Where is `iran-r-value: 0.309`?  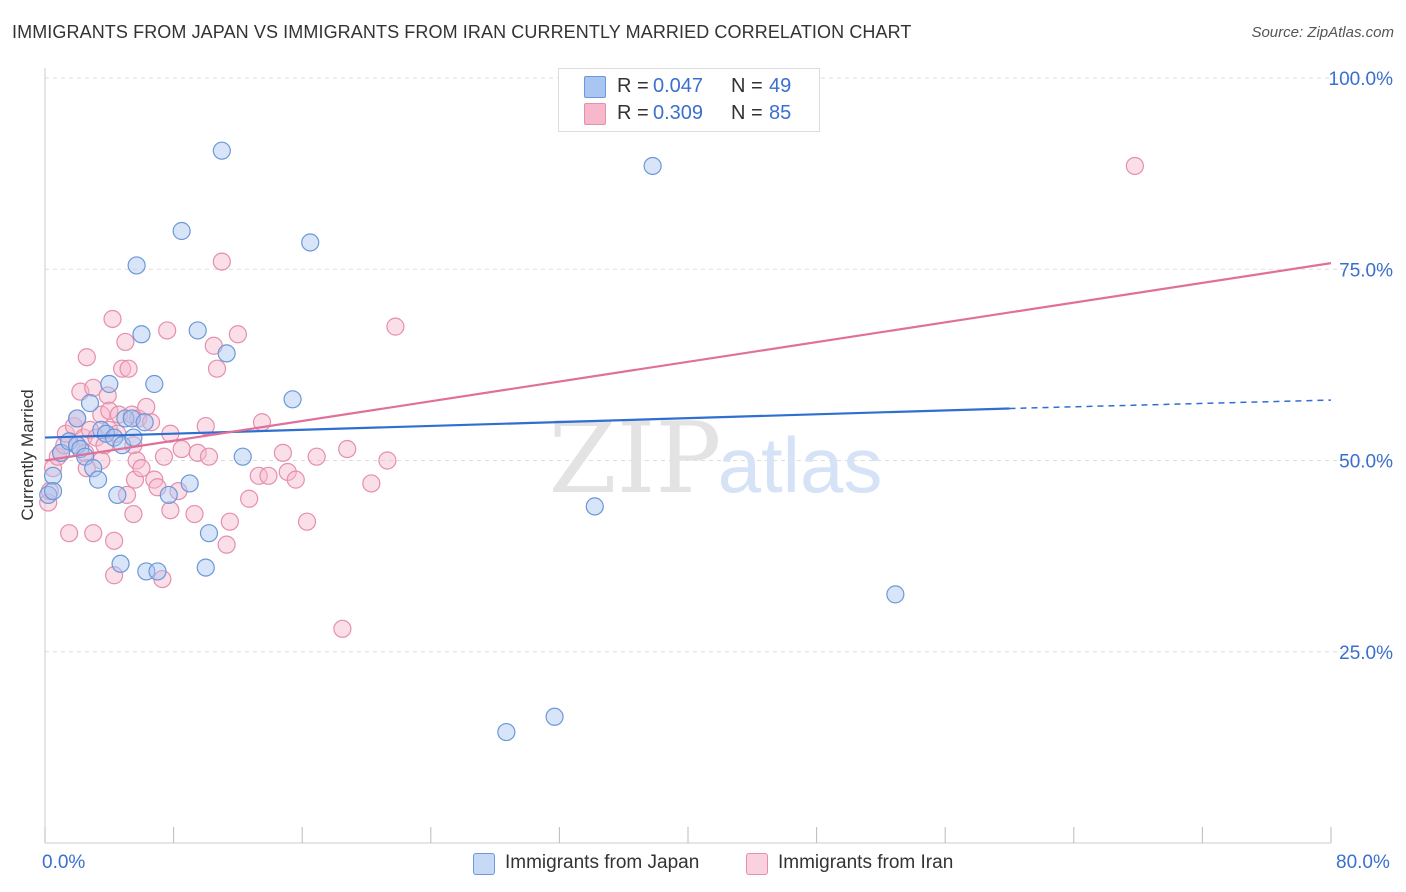 iran-r-value: 0.309 is located at coordinates (678, 113).